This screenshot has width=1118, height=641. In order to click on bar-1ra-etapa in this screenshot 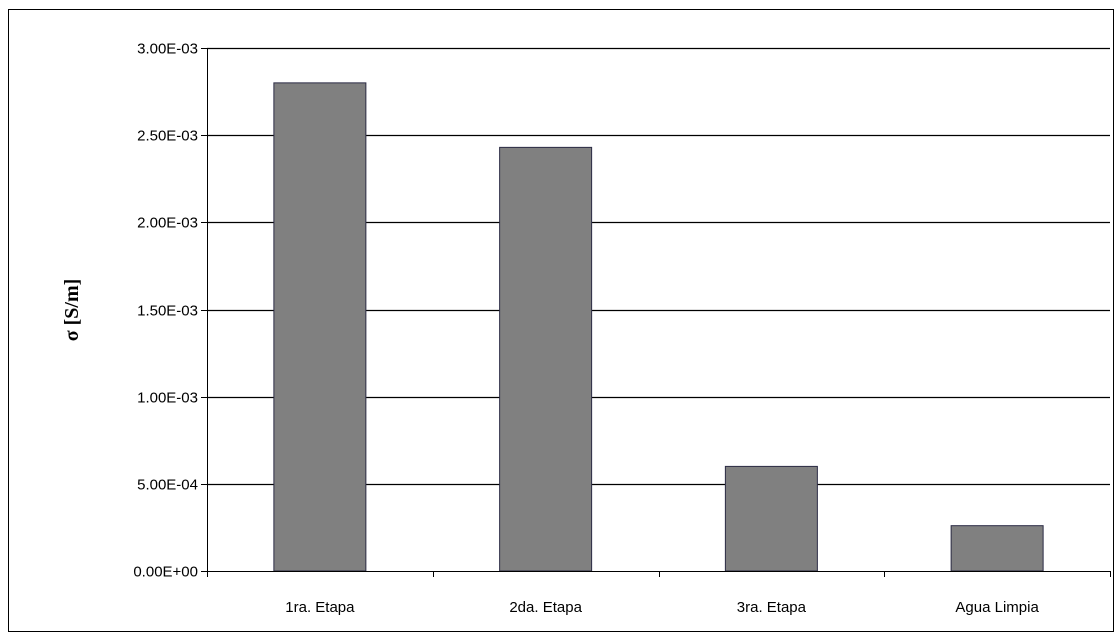, I will do `click(320, 327)`.